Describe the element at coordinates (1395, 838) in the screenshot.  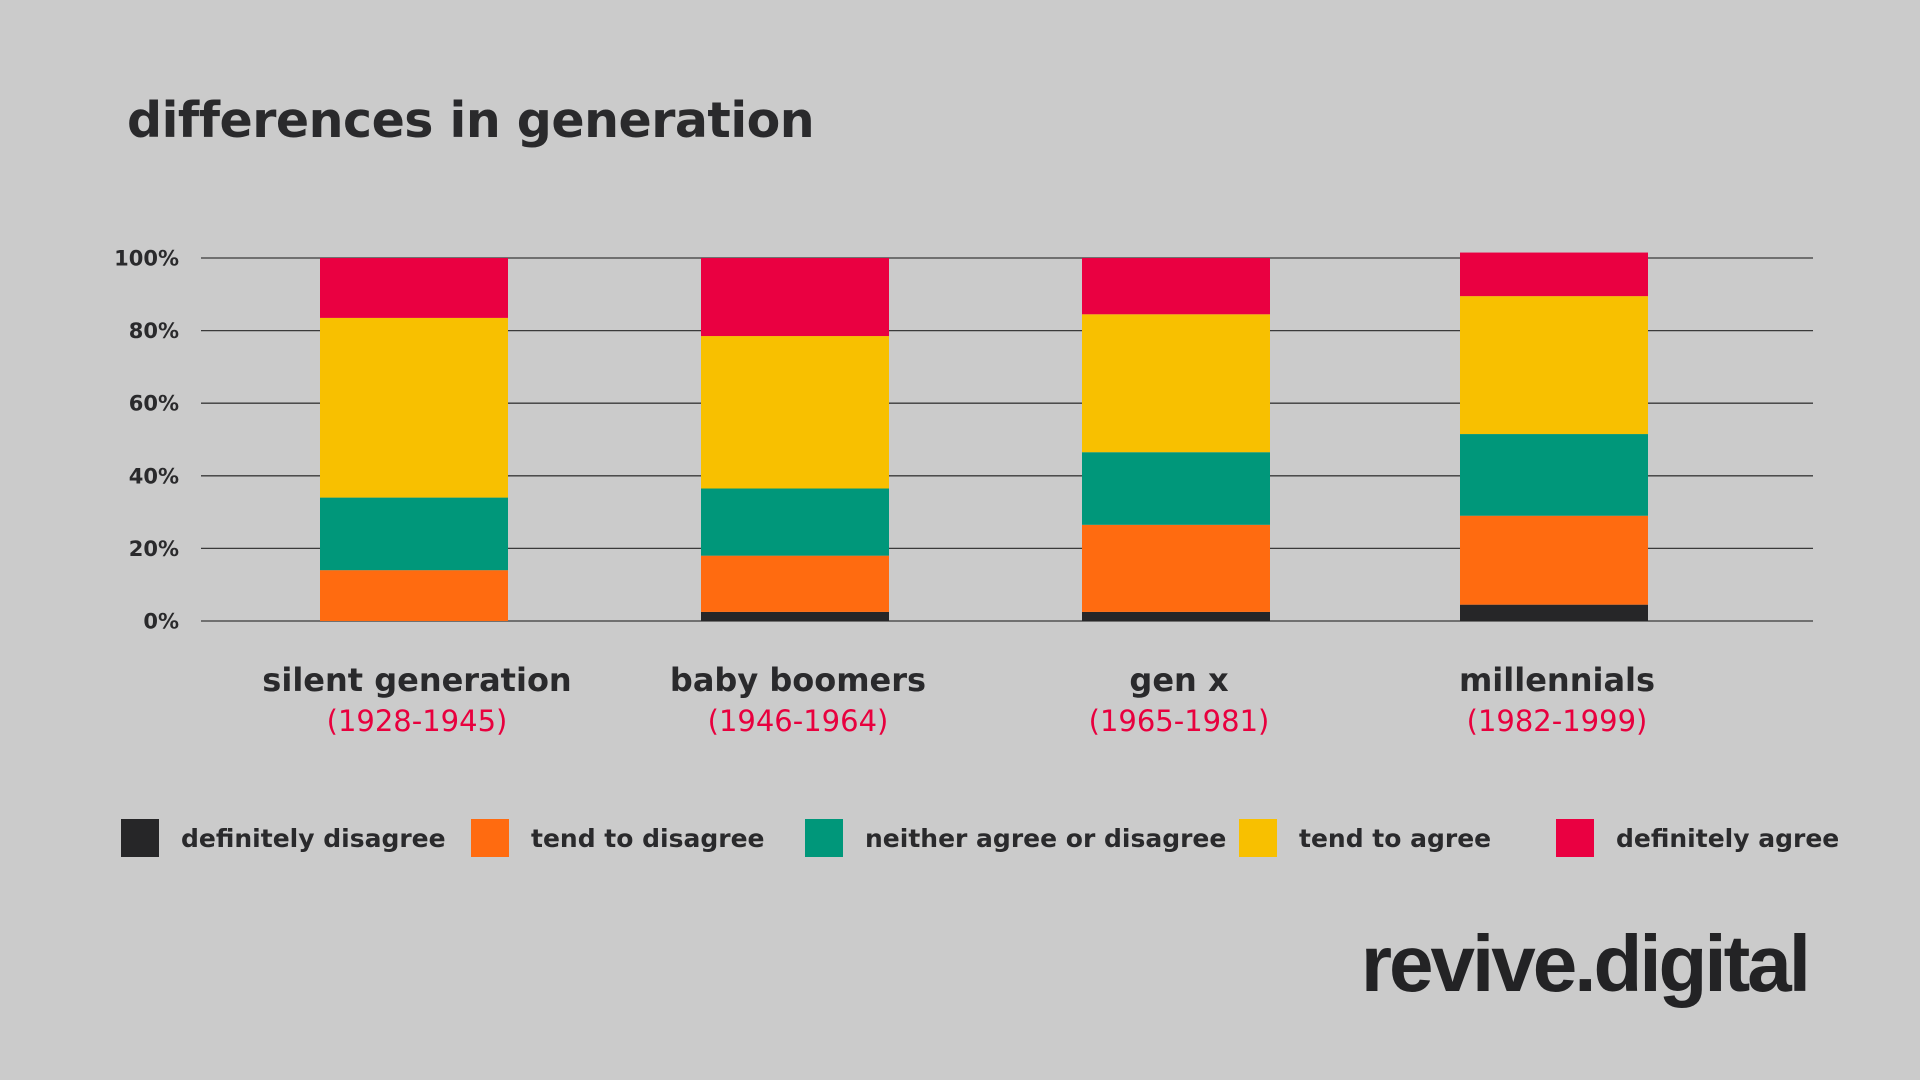
I see `legend-label: tend to agree` at that location.